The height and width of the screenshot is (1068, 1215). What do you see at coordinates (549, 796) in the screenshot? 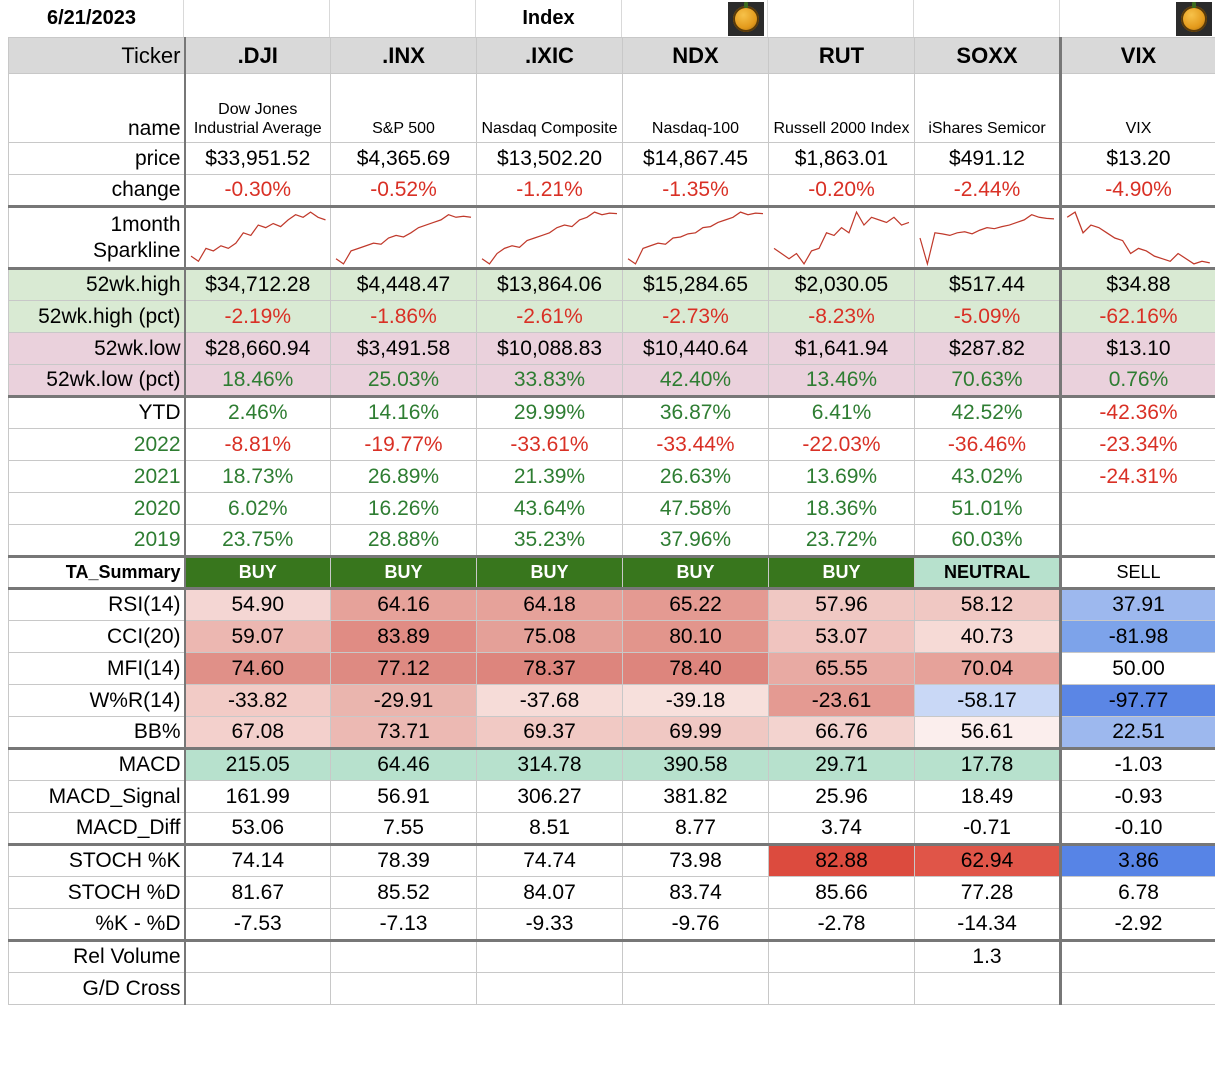
I see `cell-macds-.IXIC: 306.27` at bounding box center [549, 796].